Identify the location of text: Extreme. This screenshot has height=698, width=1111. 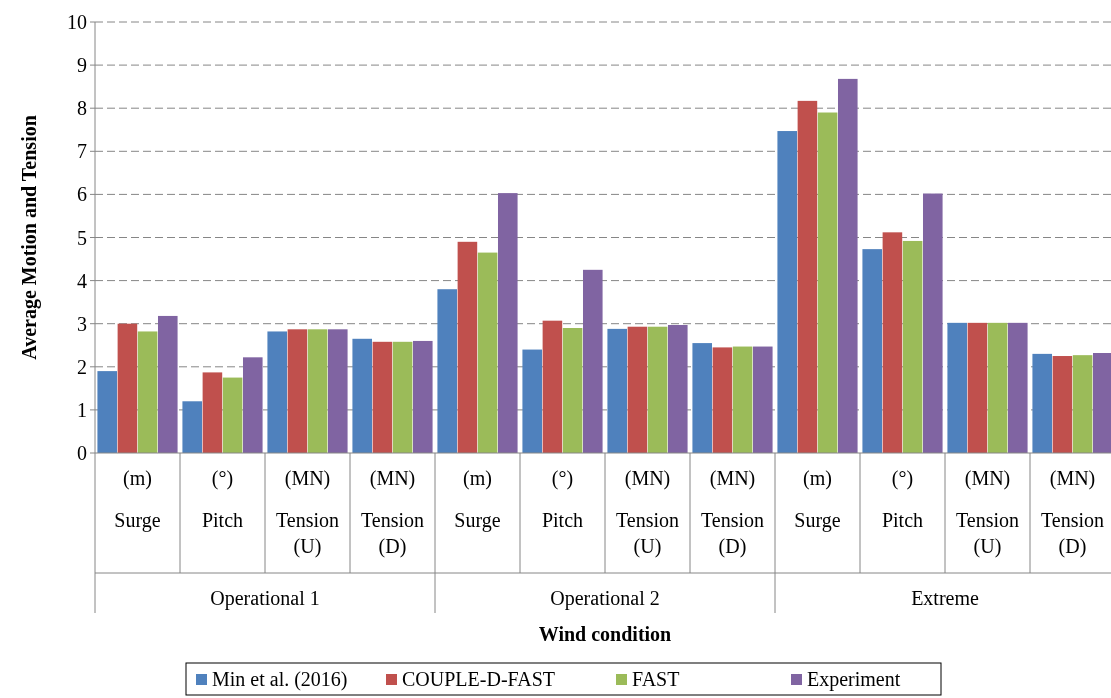
(945, 598).